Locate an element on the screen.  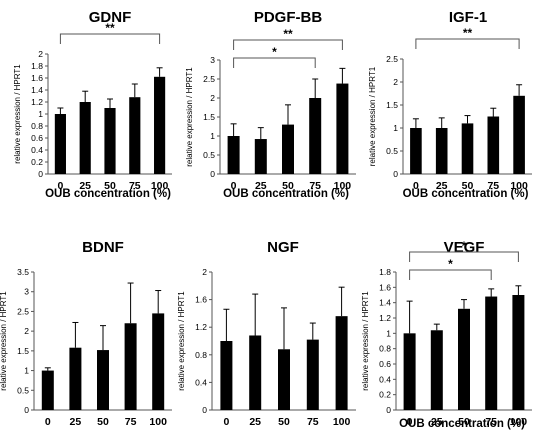
chart-title: NGF is located at coordinates (283, 247).